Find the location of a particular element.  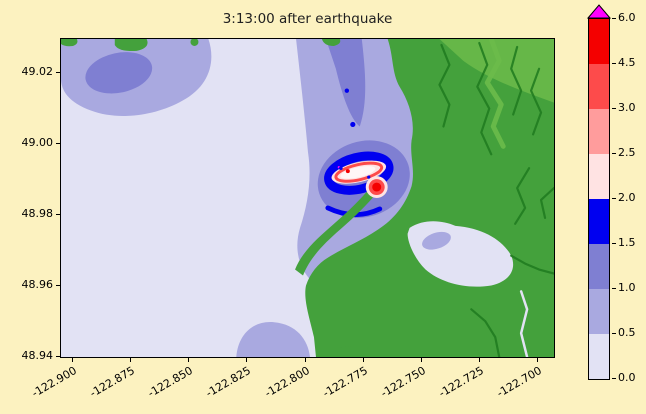

colorbar-overflow-triangle is located at coordinates (599, 11).